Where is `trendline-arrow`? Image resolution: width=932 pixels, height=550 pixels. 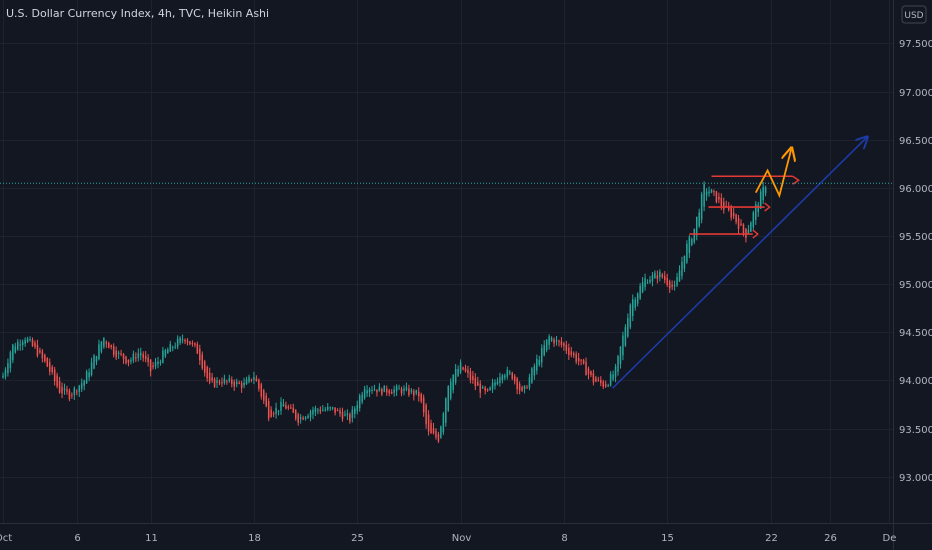 trendline-arrow is located at coordinates (739, 263).